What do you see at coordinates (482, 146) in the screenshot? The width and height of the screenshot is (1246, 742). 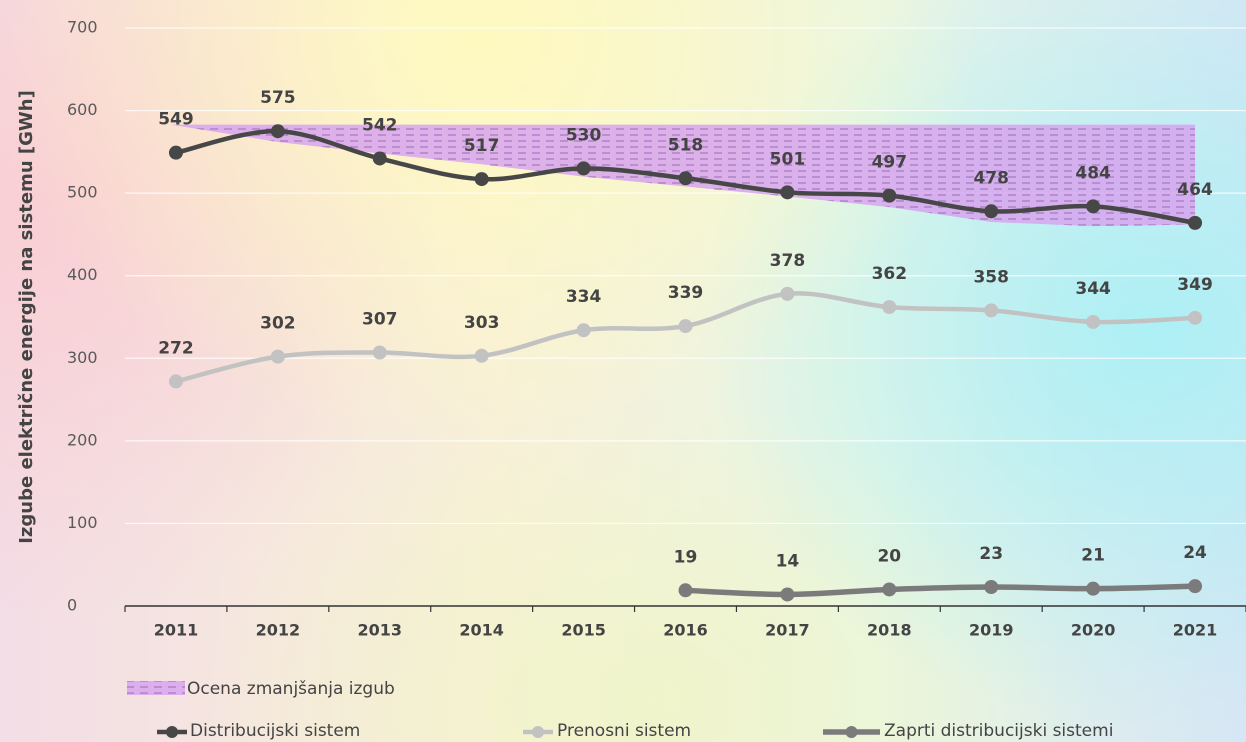 I see `data-label: 517` at bounding box center [482, 146].